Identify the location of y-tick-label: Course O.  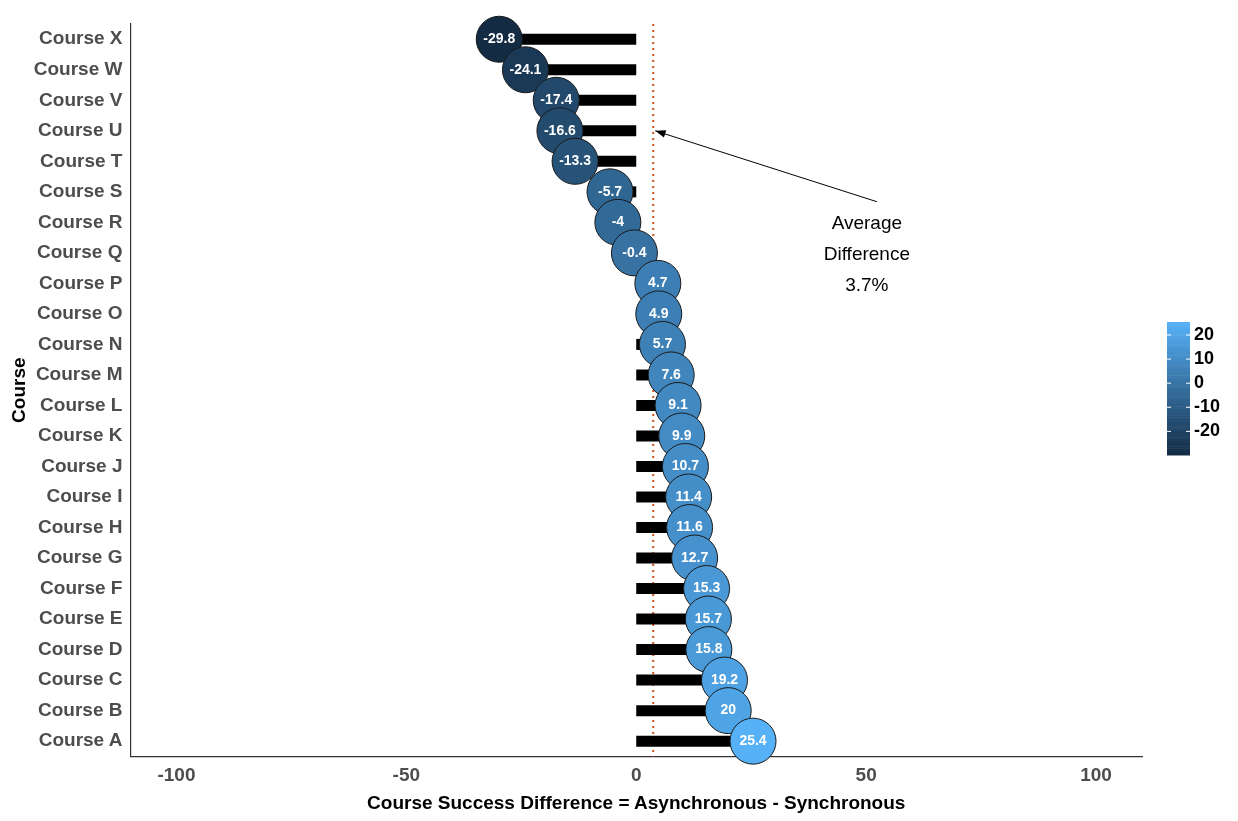
(79, 313).